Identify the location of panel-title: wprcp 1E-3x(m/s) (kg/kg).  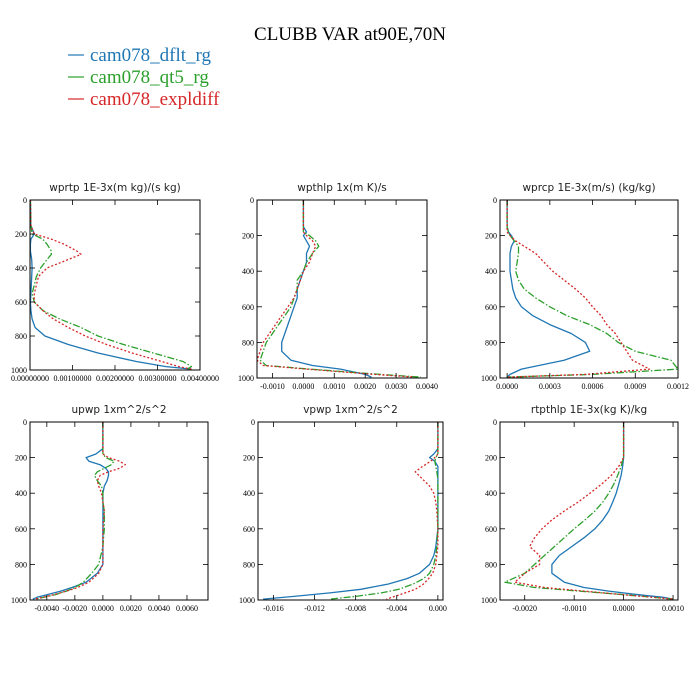
(588, 188).